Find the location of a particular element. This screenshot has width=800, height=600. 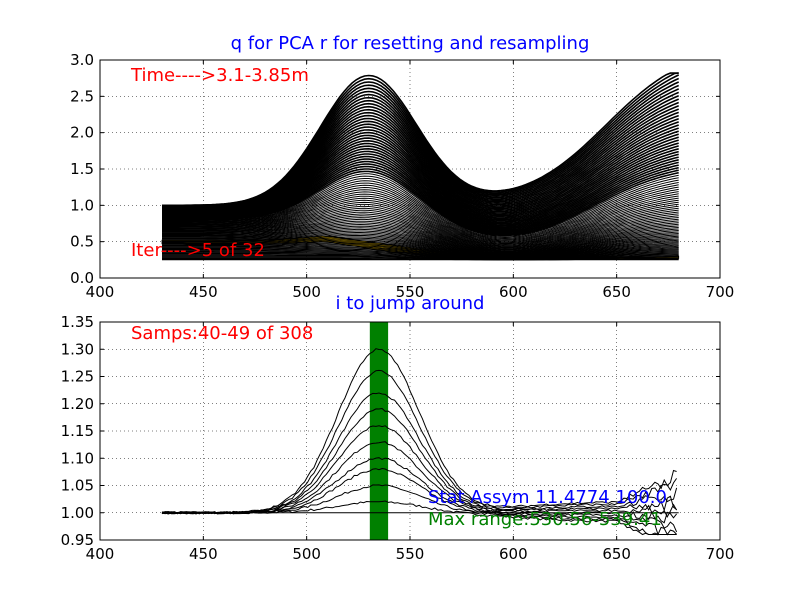

top-ytick-label: 2.5 is located at coordinates (82, 96).